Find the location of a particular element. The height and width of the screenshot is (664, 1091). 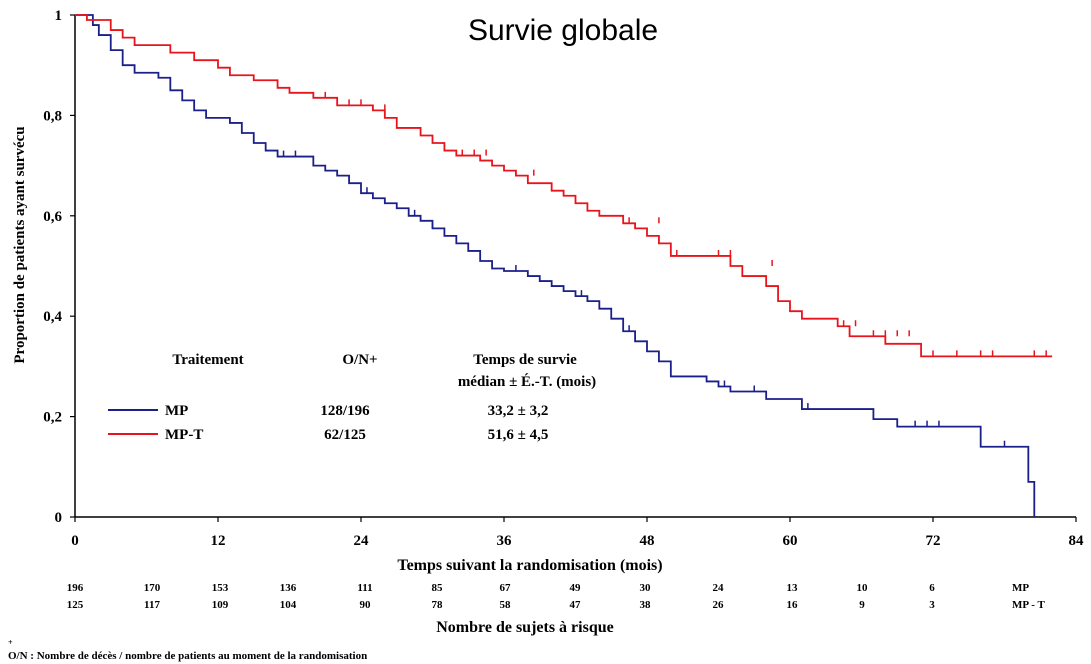

risk-table-cell: 117 is located at coordinates (152, 605).